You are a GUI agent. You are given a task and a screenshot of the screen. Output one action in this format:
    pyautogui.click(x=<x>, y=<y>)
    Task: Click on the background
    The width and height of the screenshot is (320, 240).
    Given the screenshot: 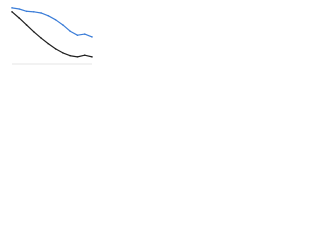 What is the action you would take?
    pyautogui.click(x=50, y=35)
    